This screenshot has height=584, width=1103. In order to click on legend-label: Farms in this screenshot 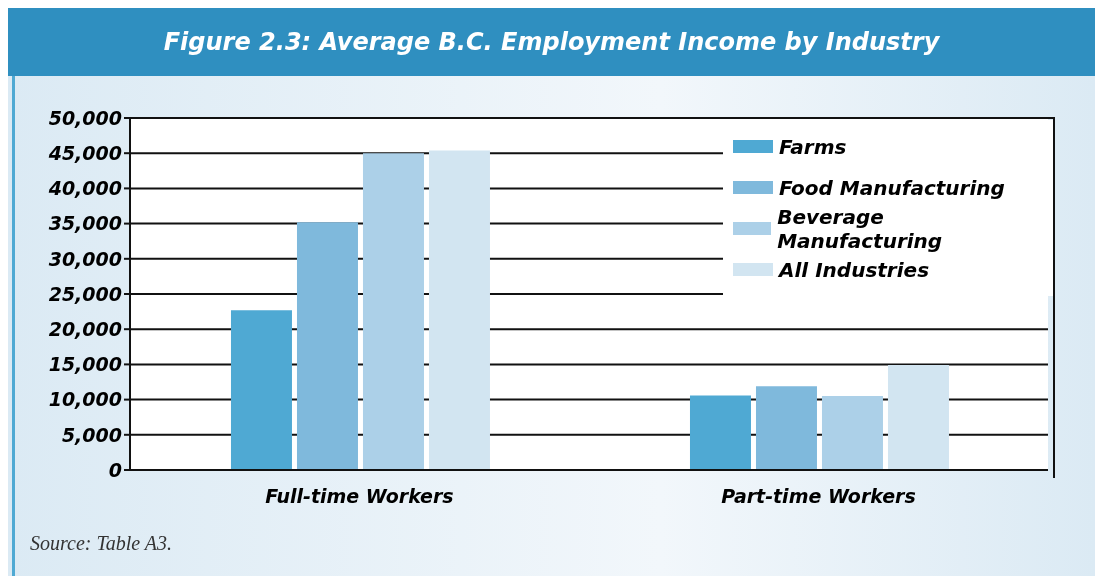, I will do `click(813, 146)`.